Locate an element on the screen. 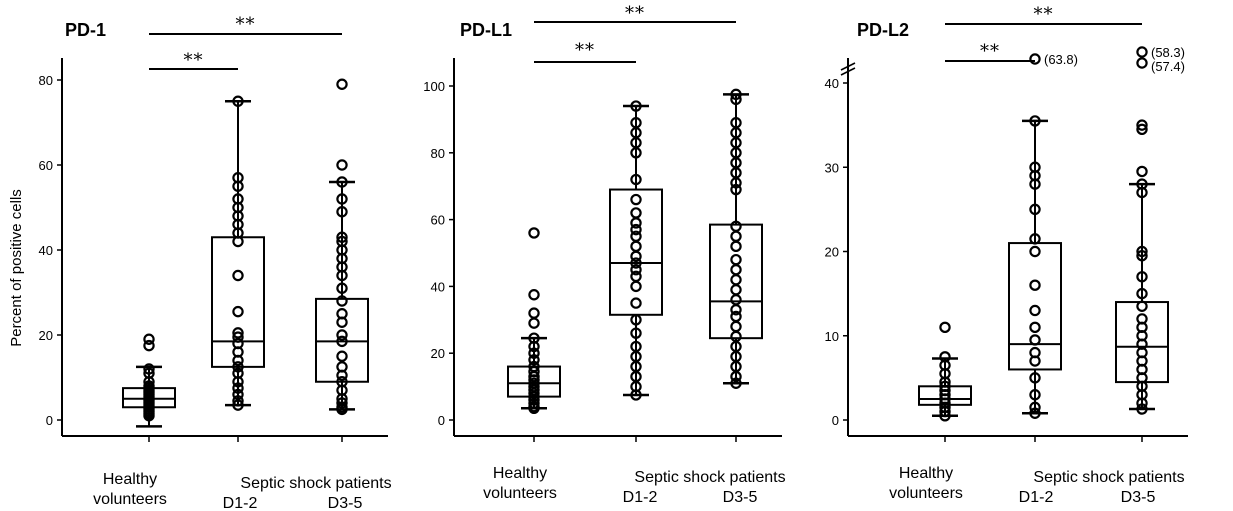 This screenshot has height=511, width=1233. y-axis-label: Percent of positive cells is located at coordinates (16, 268).